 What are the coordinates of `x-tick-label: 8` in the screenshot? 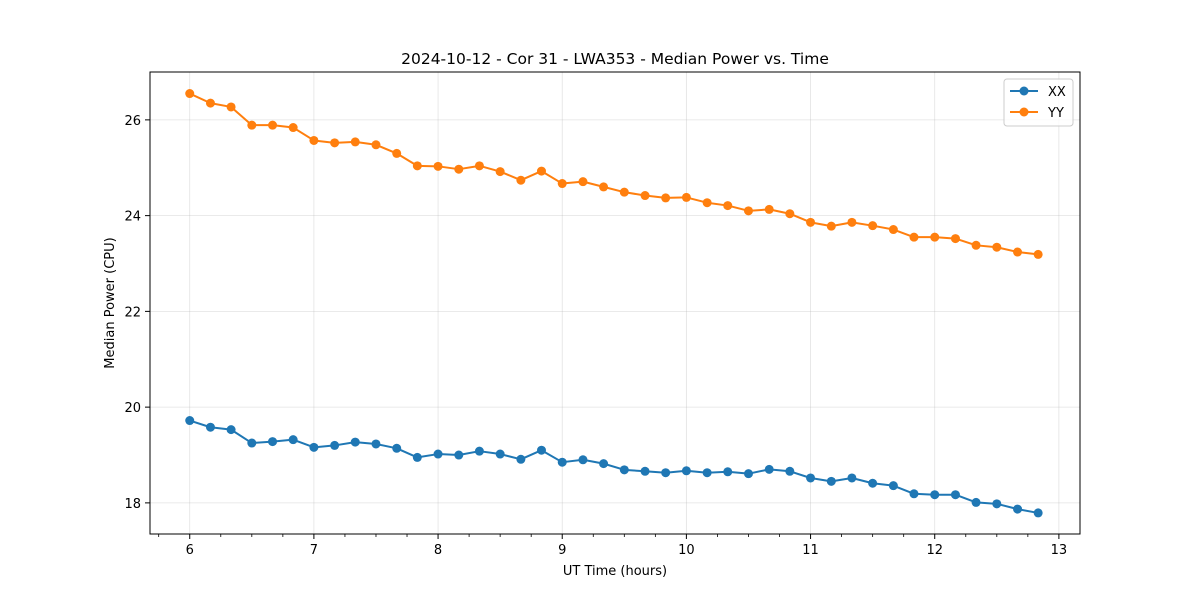 It's located at (438, 550).